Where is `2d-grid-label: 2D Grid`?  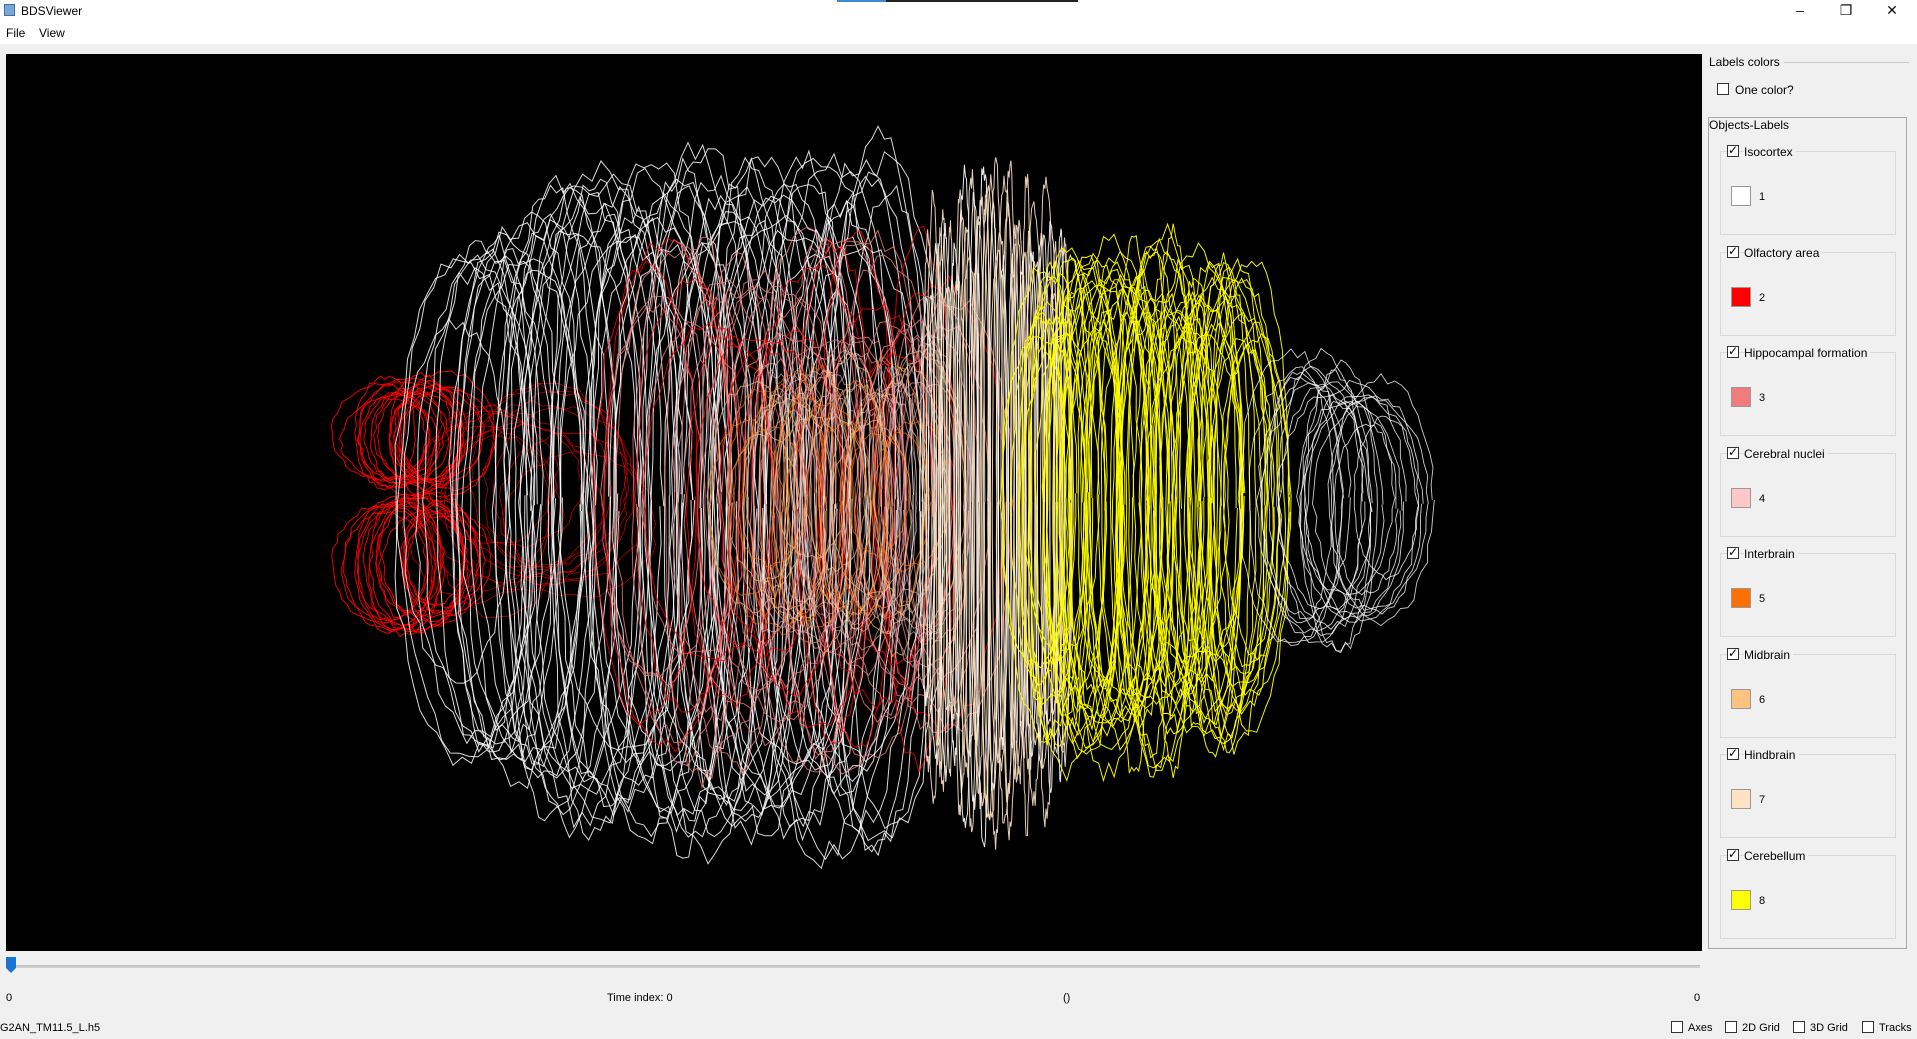
2d-grid-label: 2D Grid is located at coordinates (1761, 1028).